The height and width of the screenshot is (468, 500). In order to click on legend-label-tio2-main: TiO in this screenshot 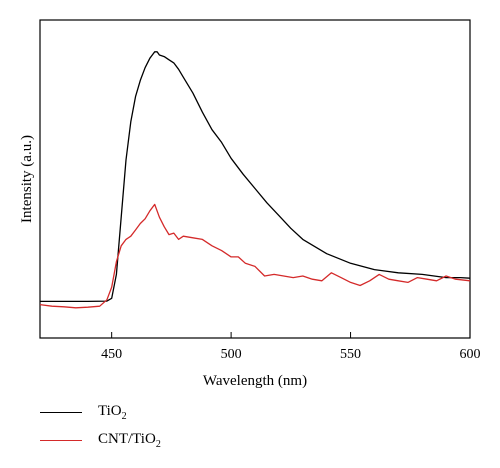, I will do `click(110, 410)`.